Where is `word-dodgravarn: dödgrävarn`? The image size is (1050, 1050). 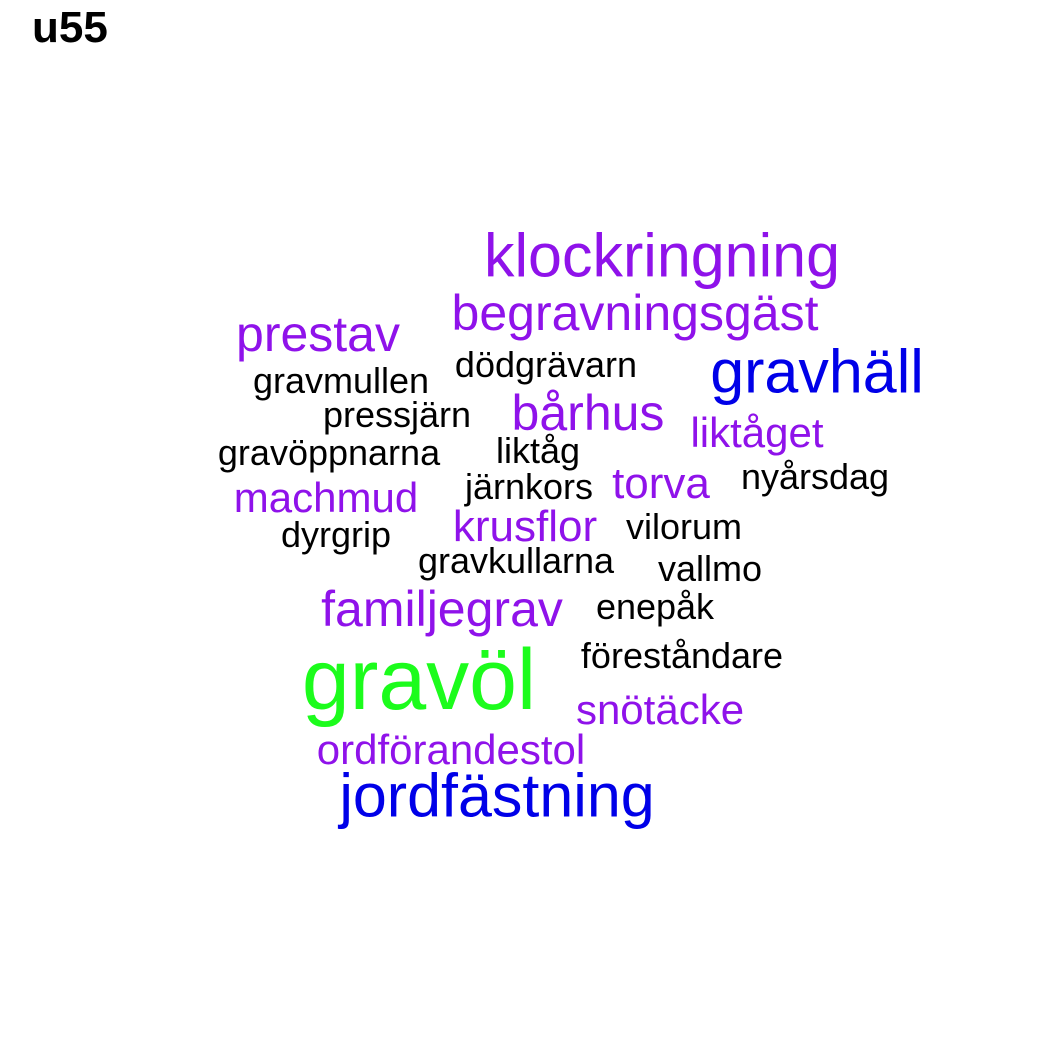
word-dodgravarn: dödgrävarn is located at coordinates (546, 364).